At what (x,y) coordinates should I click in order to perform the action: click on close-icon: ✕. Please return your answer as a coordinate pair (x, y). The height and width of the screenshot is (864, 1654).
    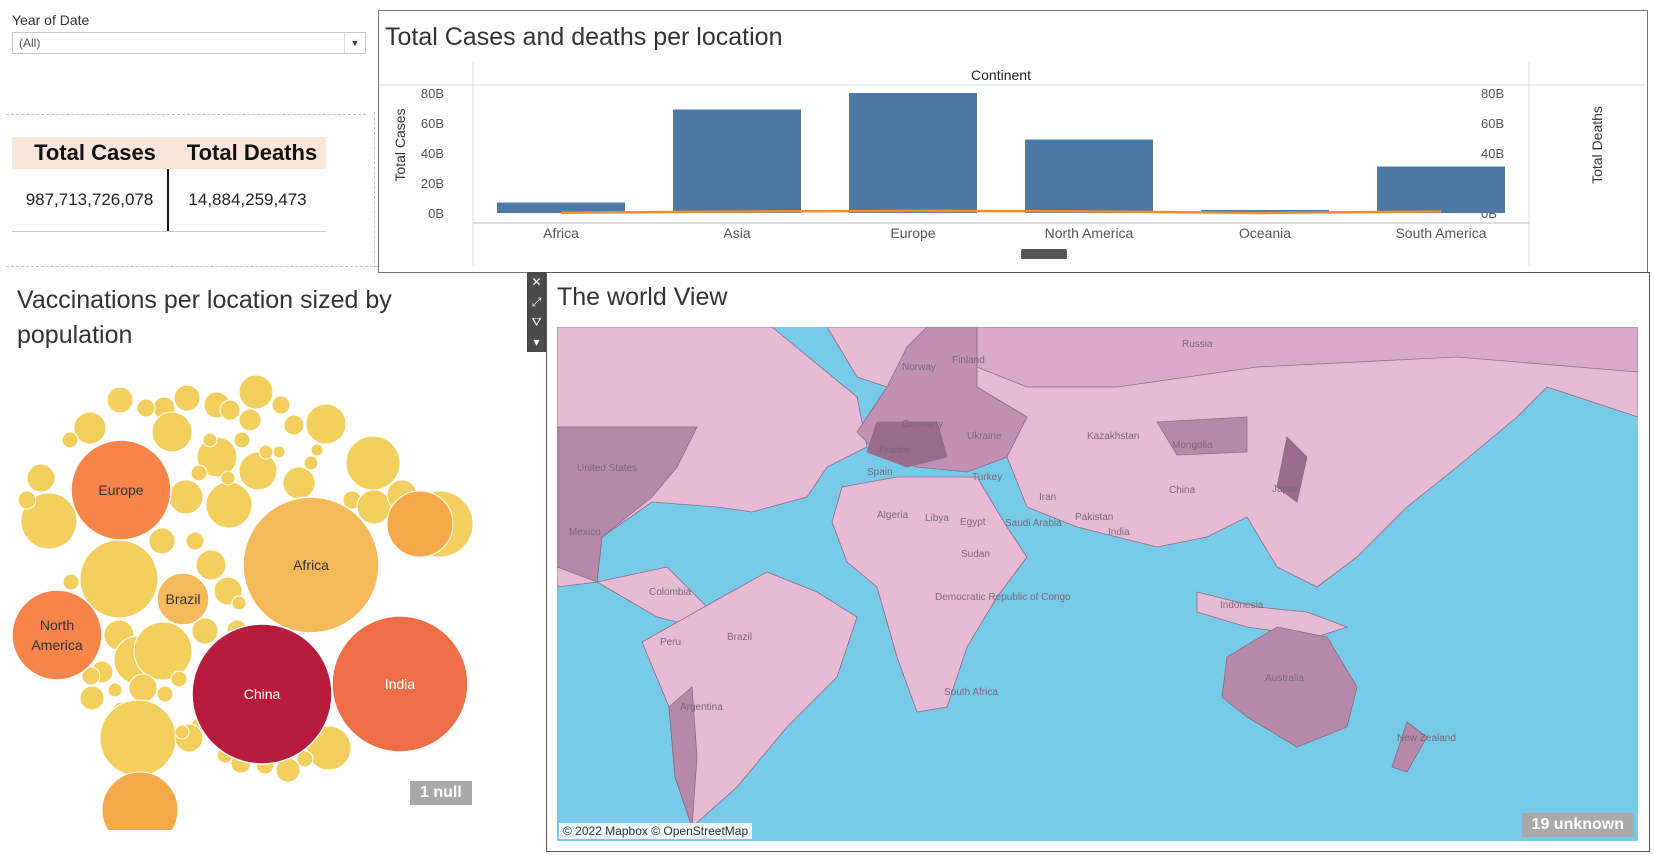
    Looking at the image, I should click on (536, 282).